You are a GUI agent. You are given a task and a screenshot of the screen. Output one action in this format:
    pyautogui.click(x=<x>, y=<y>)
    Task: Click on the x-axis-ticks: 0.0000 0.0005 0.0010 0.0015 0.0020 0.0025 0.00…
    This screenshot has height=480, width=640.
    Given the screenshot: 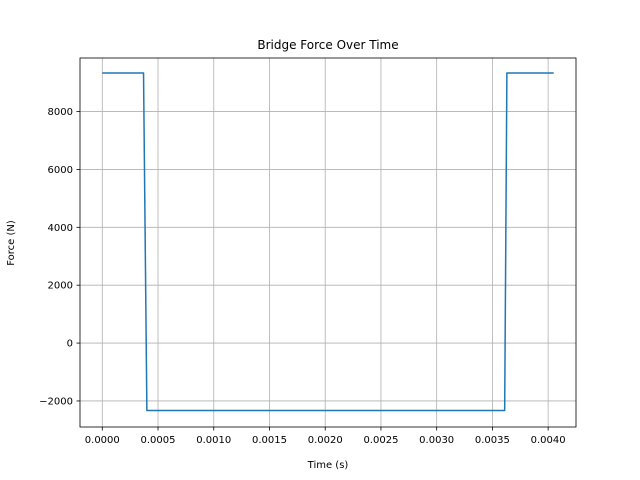 What is the action you would take?
    pyautogui.click(x=325, y=436)
    